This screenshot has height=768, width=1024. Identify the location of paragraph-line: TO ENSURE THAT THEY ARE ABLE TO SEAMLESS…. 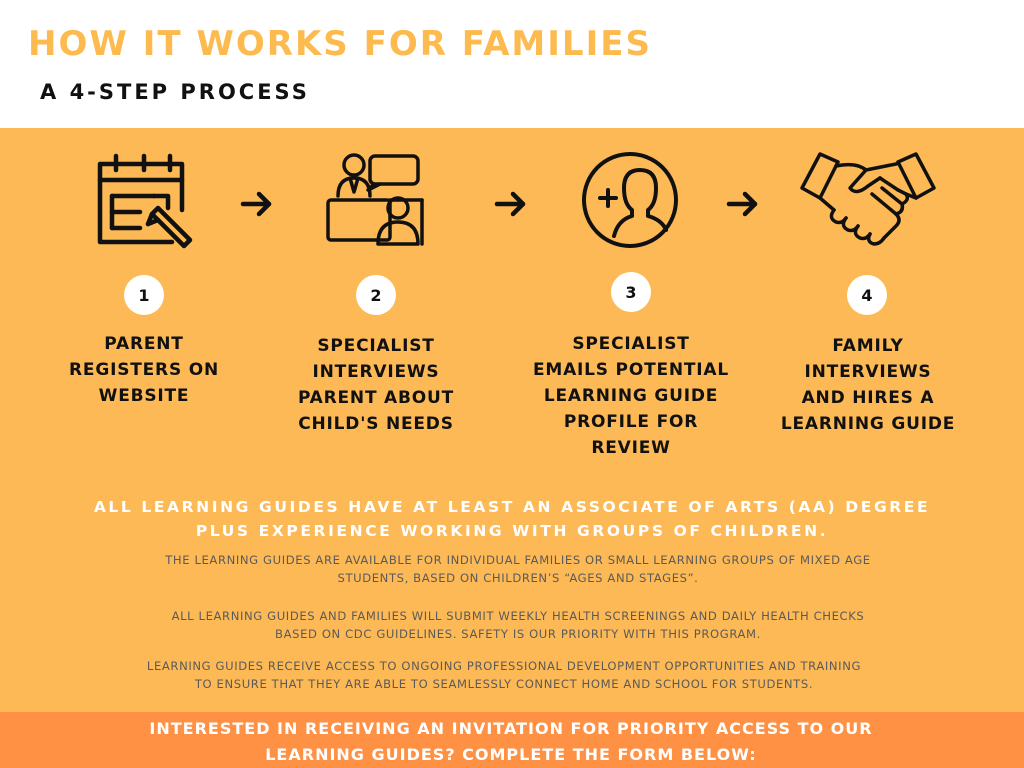
(504, 684).